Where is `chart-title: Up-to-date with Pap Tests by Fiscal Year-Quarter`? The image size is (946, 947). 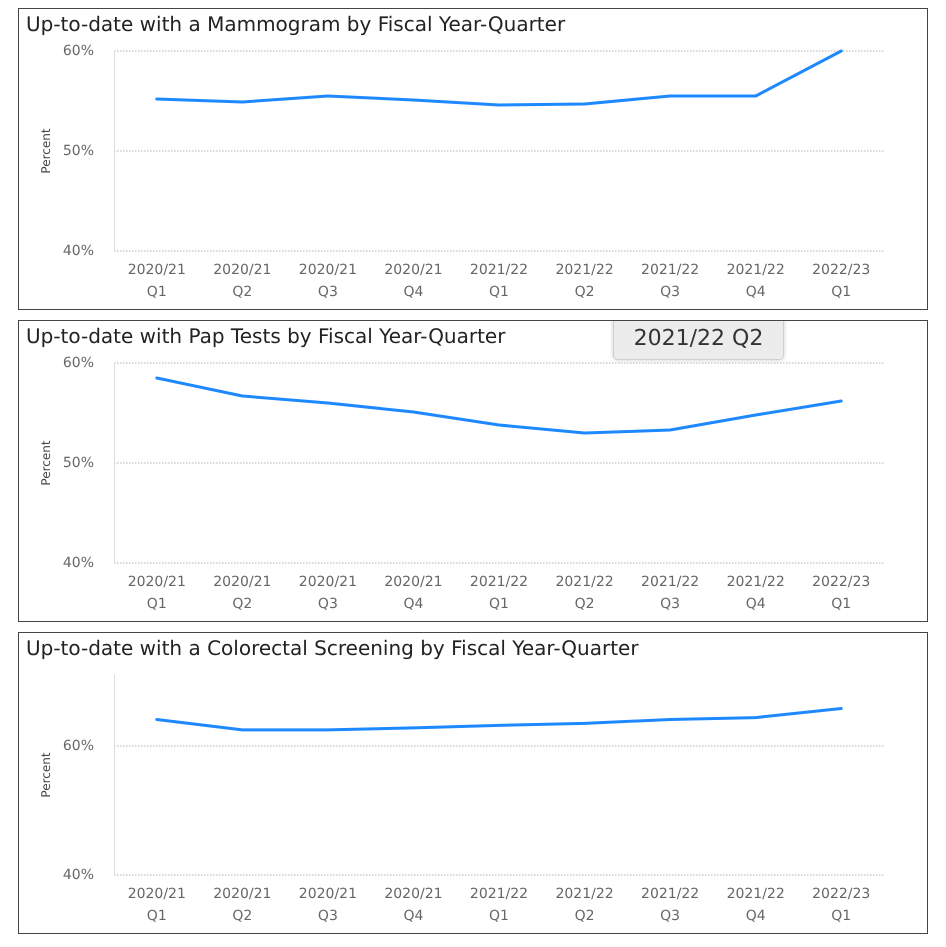 chart-title: Up-to-date with Pap Tests by Fiscal Year-Quarter is located at coordinates (266, 336).